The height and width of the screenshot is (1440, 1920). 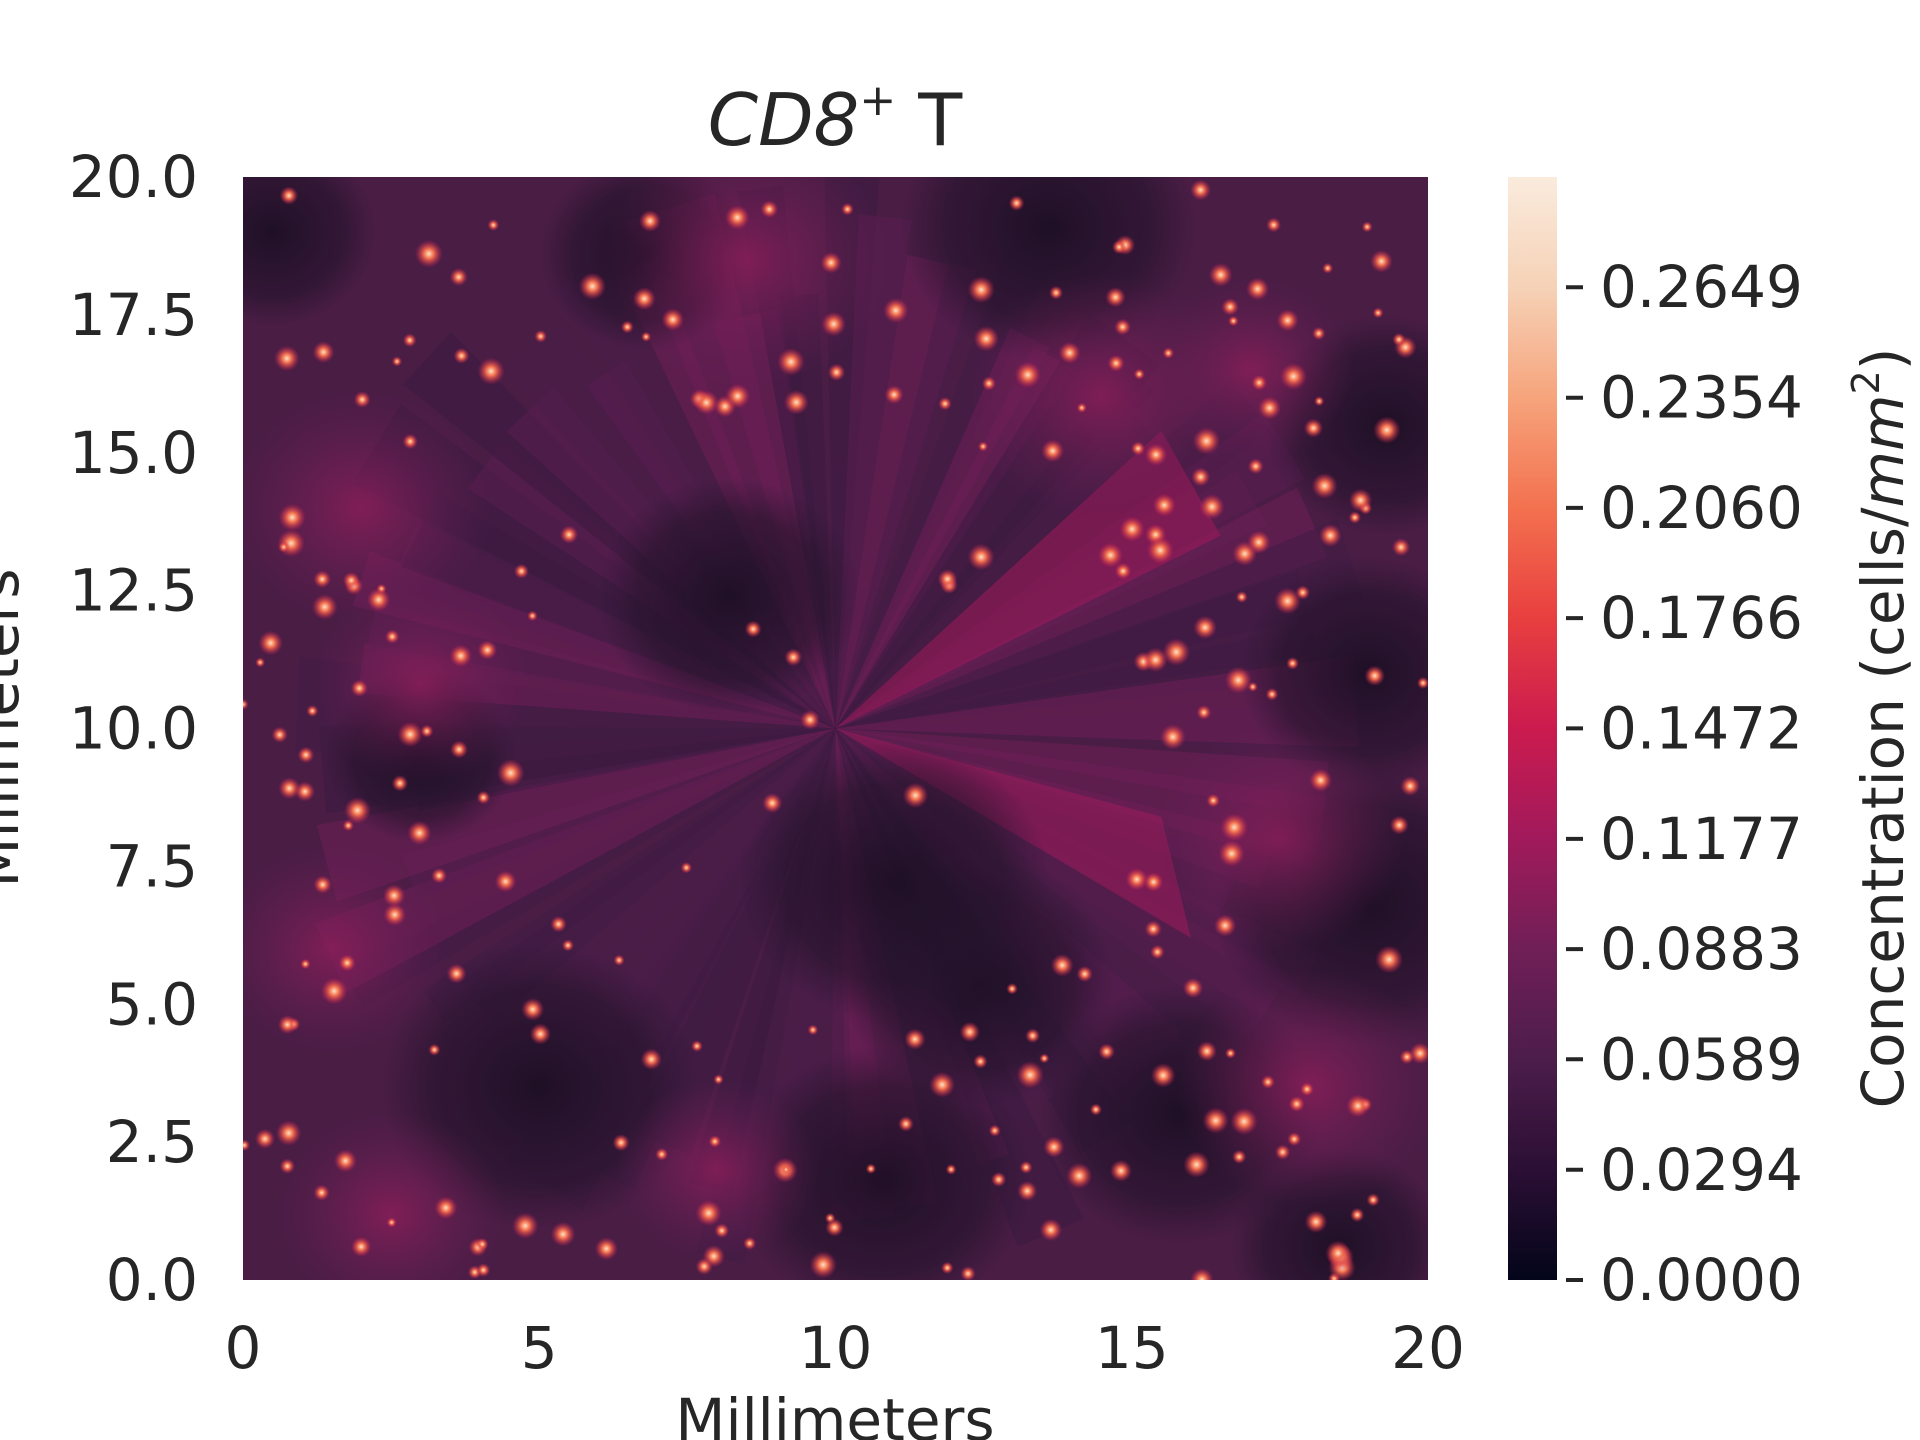 I want to click on y-axis-title: Millimeters, so click(x=16, y=727).